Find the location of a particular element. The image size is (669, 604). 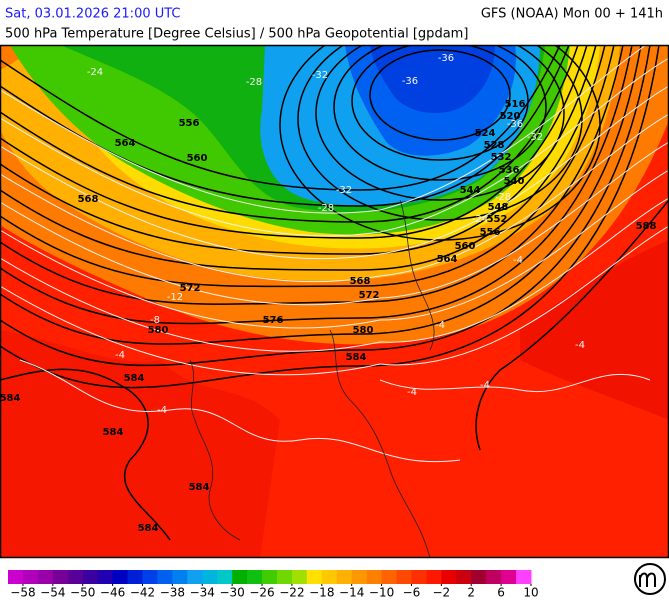

geopotential-label: 552 is located at coordinates (497, 219).